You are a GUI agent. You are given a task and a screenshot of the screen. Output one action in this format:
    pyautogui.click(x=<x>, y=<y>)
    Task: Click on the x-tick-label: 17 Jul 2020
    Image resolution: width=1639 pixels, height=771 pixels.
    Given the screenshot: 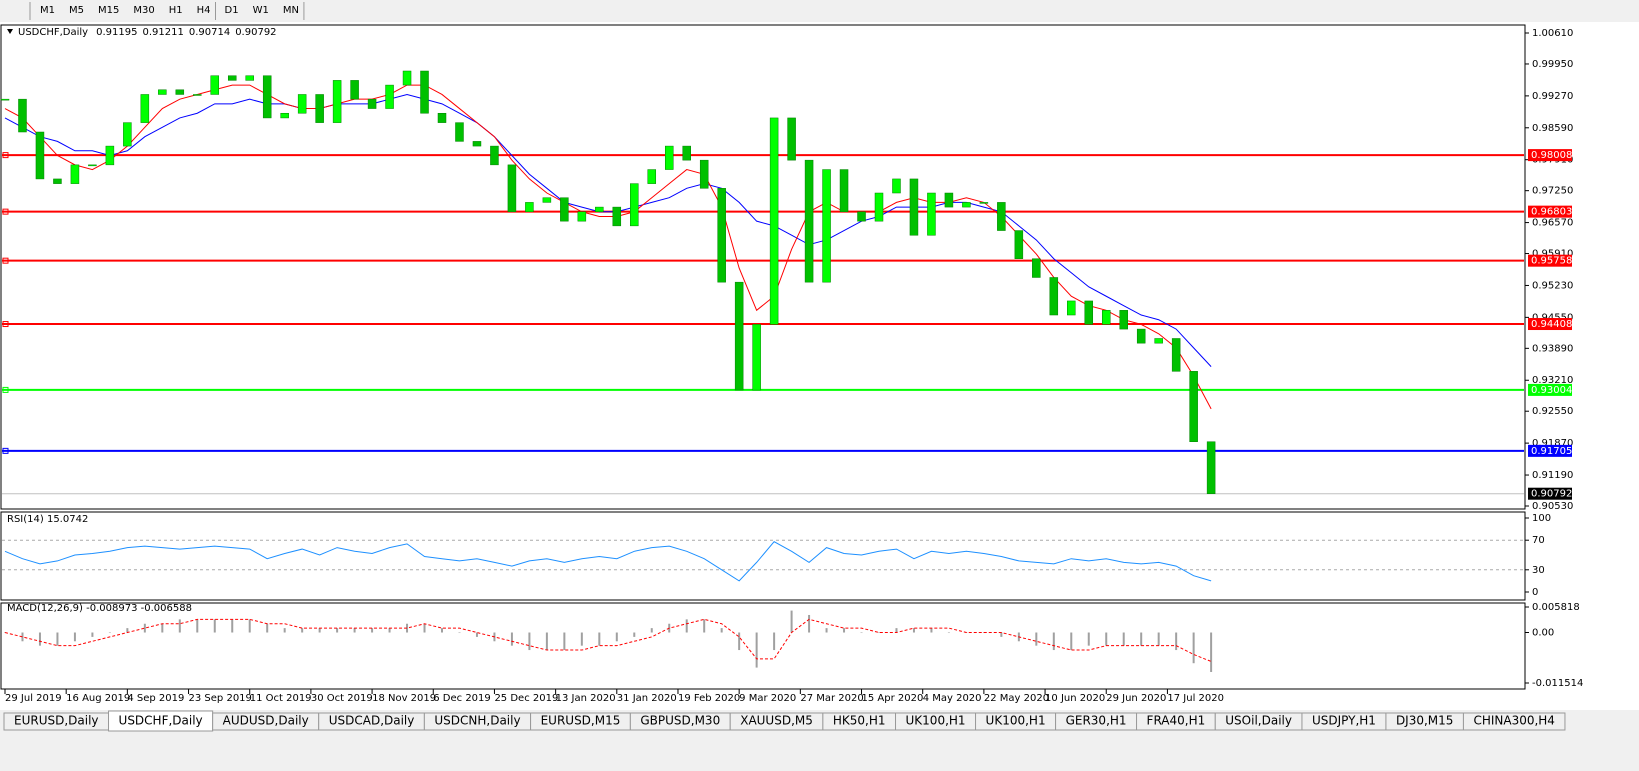 What is the action you would take?
    pyautogui.click(x=1195, y=698)
    